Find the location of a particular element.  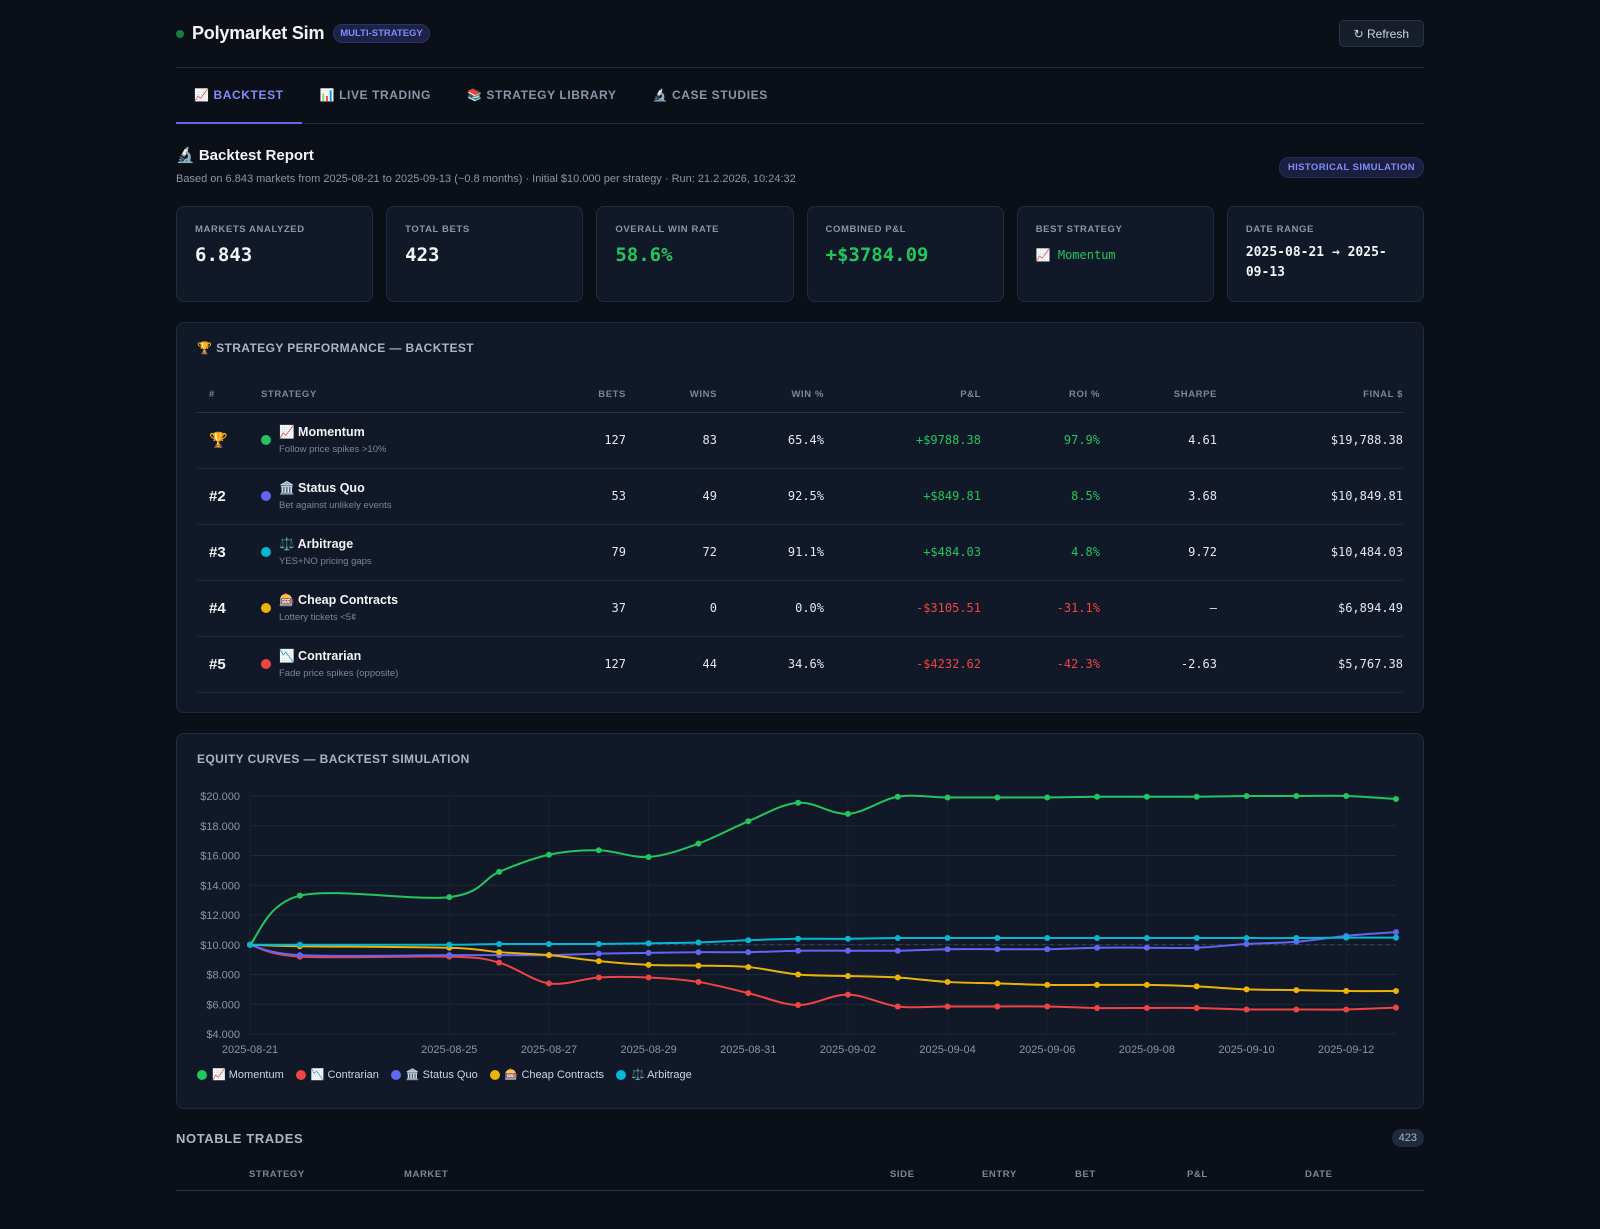

y-tick-label: $12.000 is located at coordinates (220, 916).